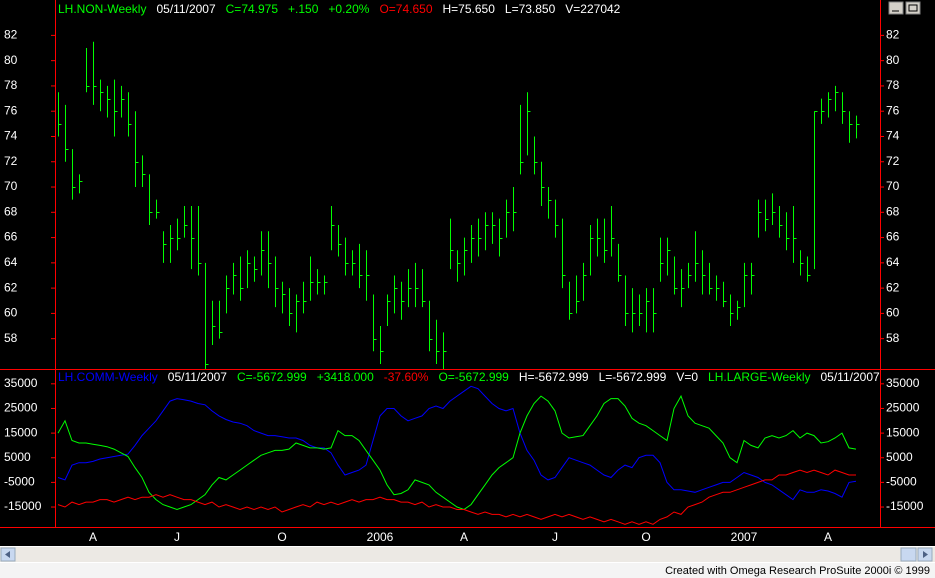 The height and width of the screenshot is (578, 935). I want to click on y-tick-label-right: 64, so click(893, 262).